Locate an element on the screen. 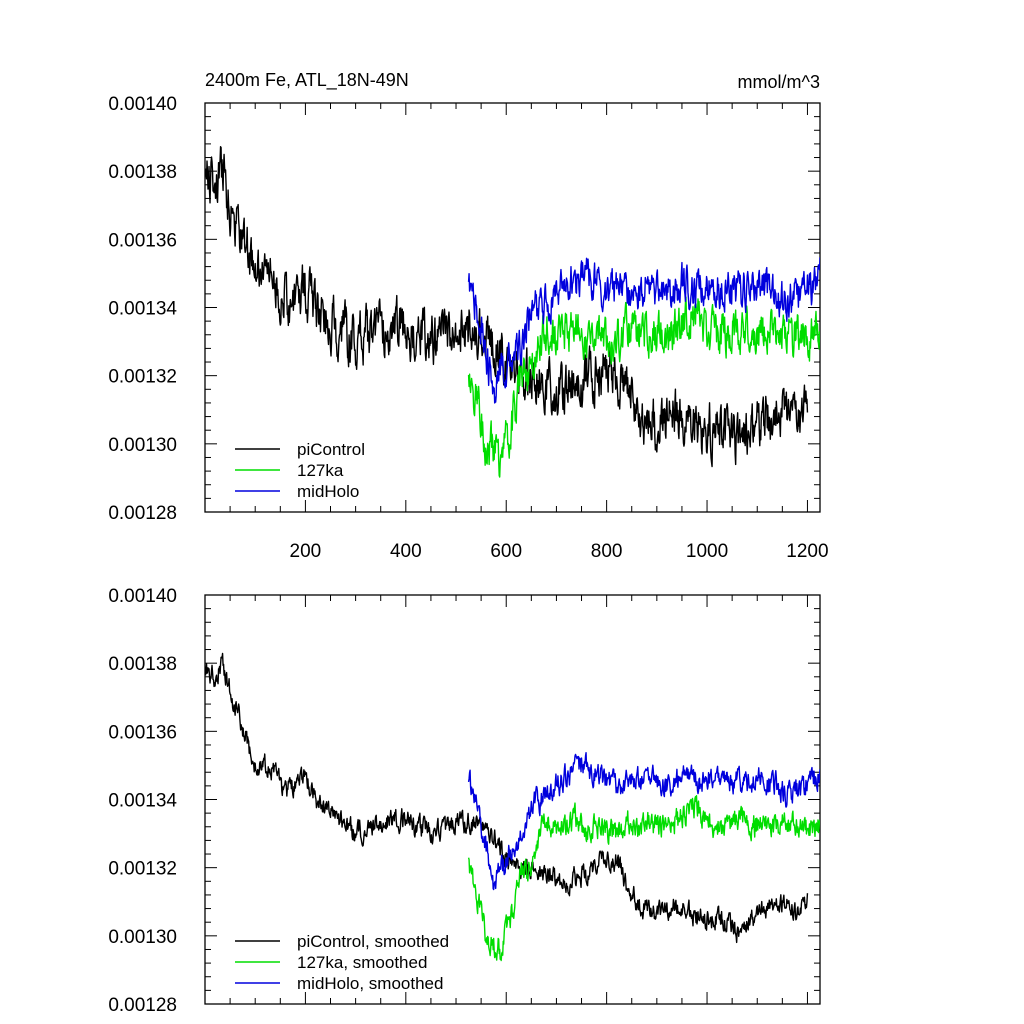  legend-label: 127ka, smoothed is located at coordinates (362, 962).